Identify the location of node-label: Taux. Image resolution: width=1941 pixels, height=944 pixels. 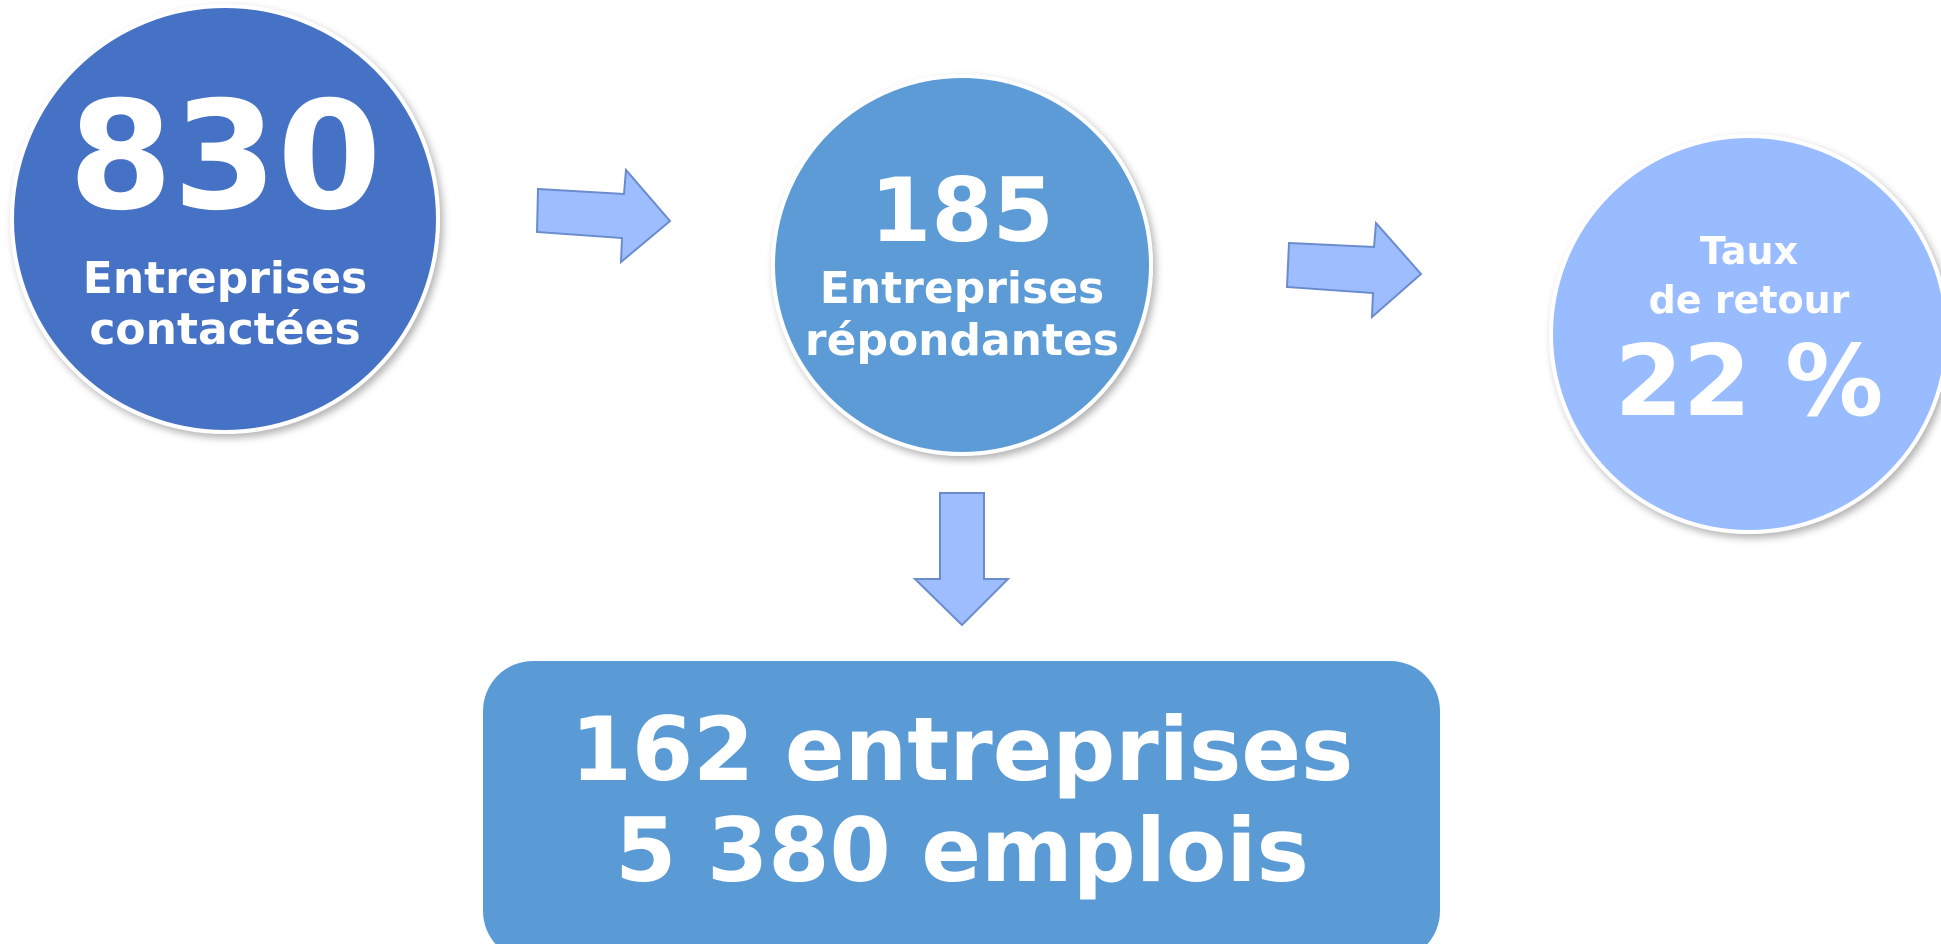
(1749, 251).